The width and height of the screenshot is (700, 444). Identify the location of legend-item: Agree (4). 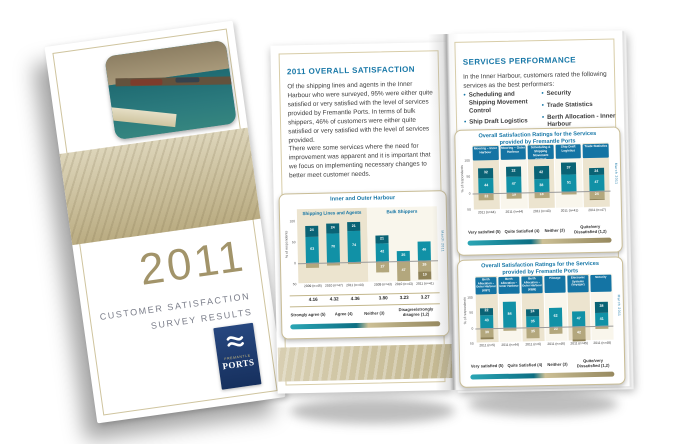
(343, 313).